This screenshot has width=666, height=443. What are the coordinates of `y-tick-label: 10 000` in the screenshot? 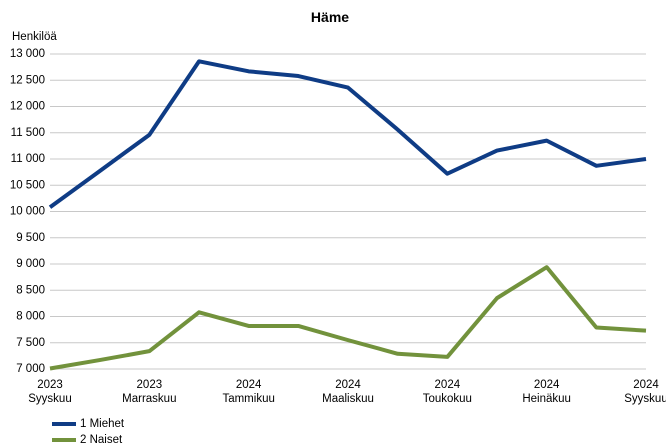 It's located at (27, 212).